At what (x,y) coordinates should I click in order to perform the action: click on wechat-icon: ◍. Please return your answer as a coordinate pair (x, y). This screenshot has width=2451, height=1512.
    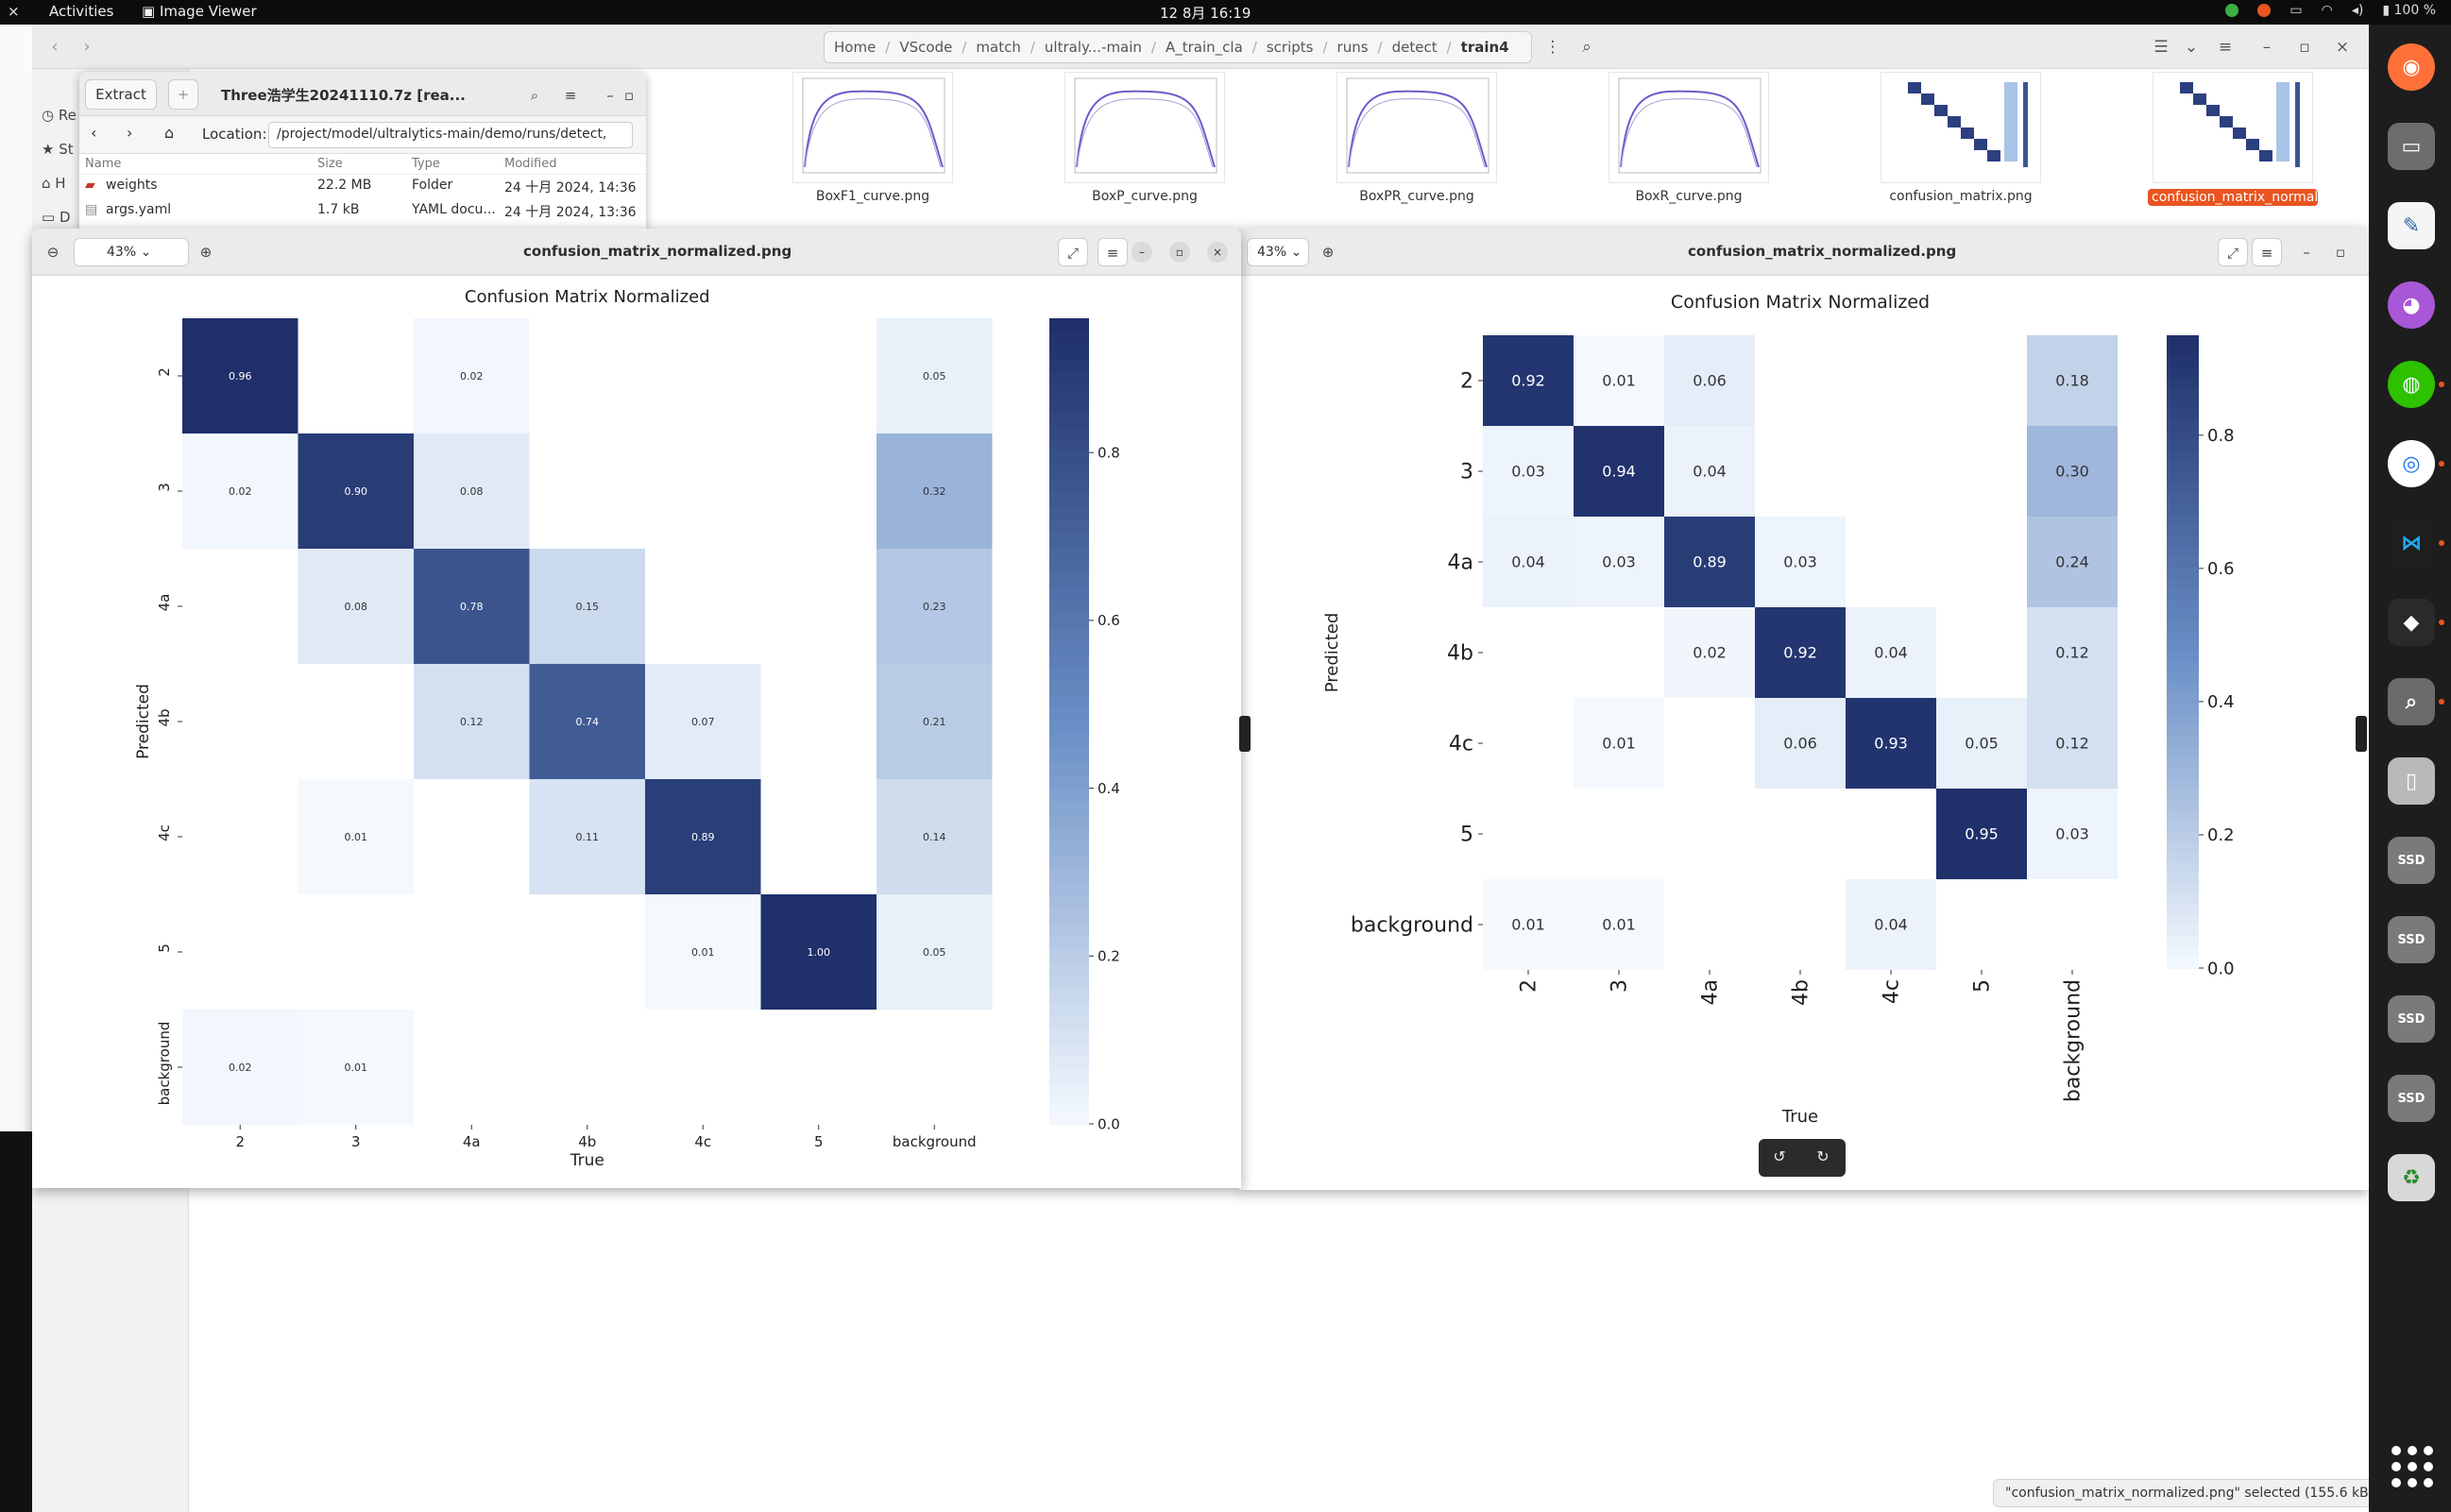
    Looking at the image, I should click on (2411, 385).